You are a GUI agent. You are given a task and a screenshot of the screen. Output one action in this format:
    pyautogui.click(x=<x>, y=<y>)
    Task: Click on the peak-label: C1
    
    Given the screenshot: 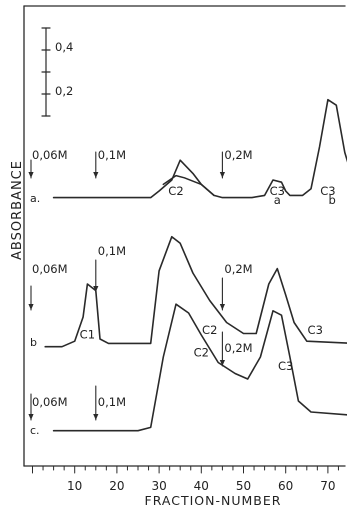 What is the action you would take?
    pyautogui.click(x=87, y=335)
    